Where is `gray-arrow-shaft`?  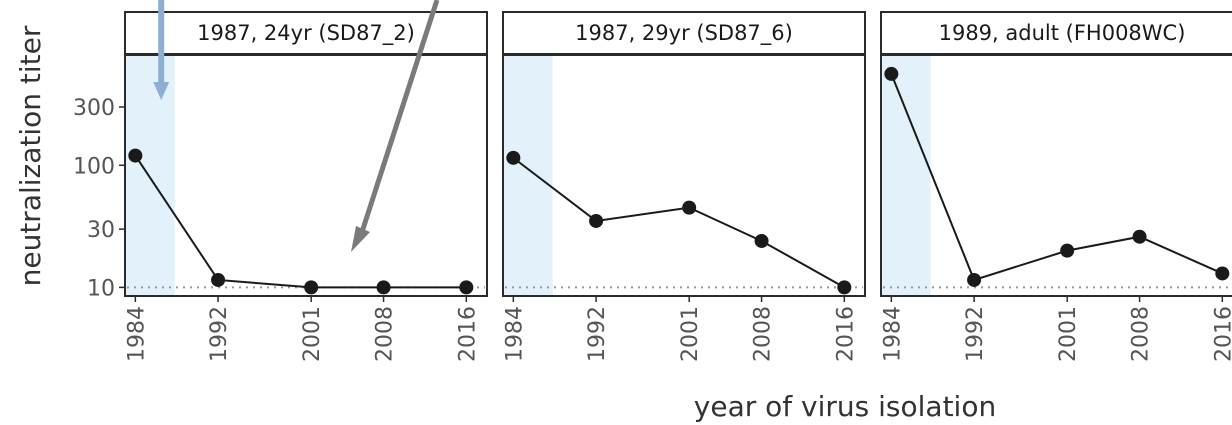 gray-arrow-shaft is located at coordinates (399, 116).